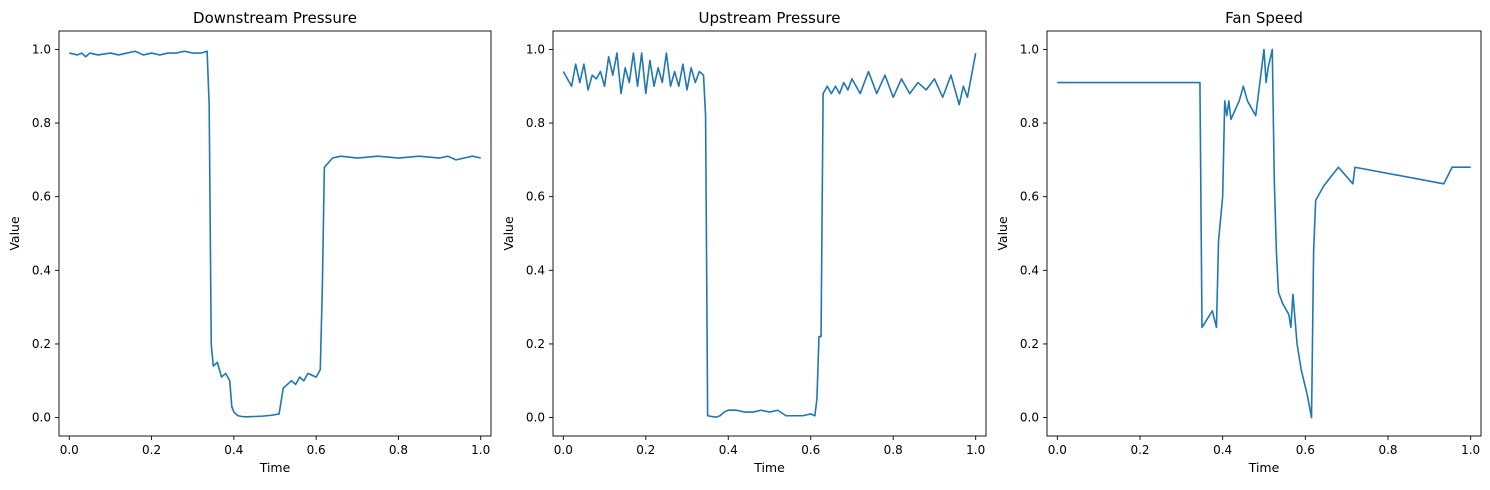 The width and height of the screenshot is (1490, 490). I want to click on chart-title: Upstream Pressure, so click(770, 18).